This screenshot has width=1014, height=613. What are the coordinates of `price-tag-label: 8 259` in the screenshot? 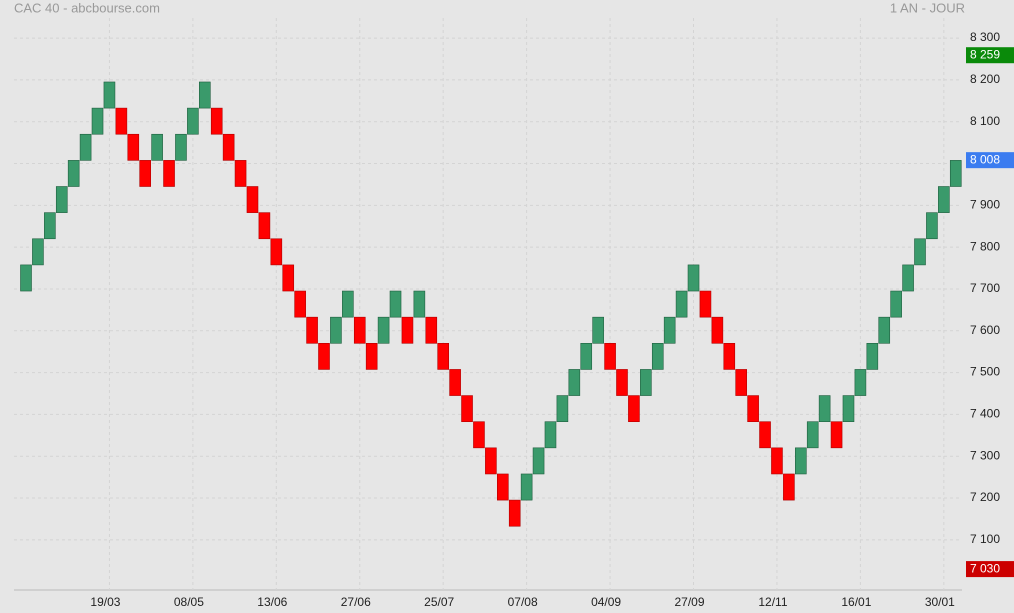 It's located at (985, 54).